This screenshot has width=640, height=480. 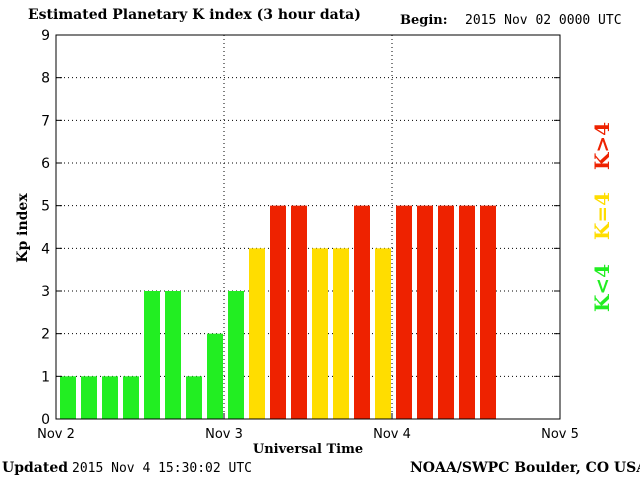 What do you see at coordinates (45, 335) in the screenshot?
I see `y-tick-label: 2` at bounding box center [45, 335].